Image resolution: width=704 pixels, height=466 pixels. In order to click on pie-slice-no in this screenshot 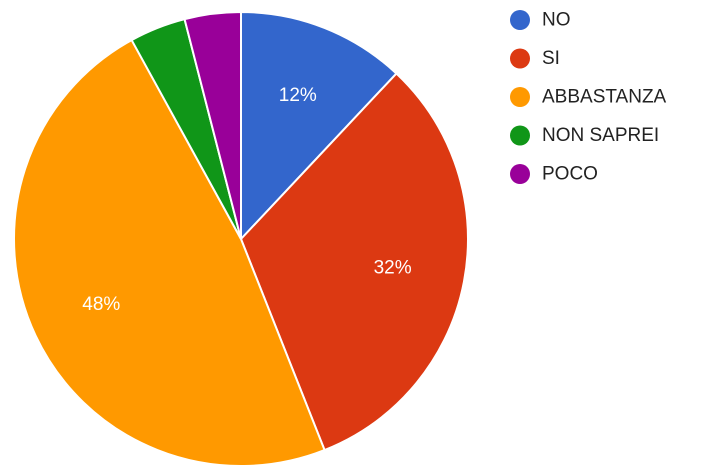, I will do `click(319, 126)`.